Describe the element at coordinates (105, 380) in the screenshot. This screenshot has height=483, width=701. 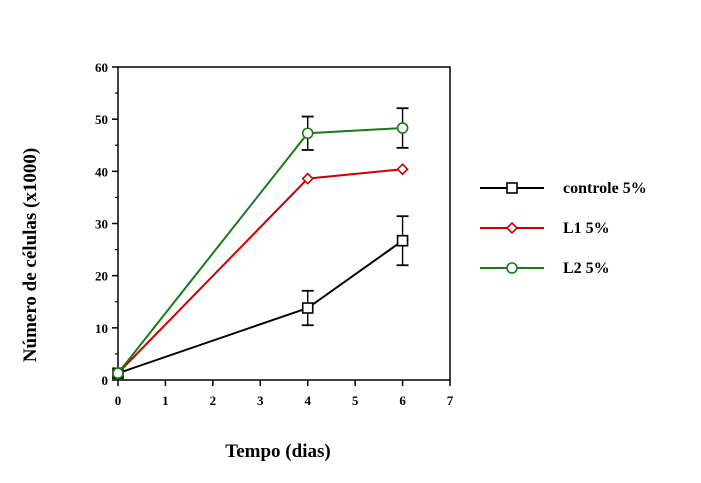
I see `y-tick-label: 0` at that location.